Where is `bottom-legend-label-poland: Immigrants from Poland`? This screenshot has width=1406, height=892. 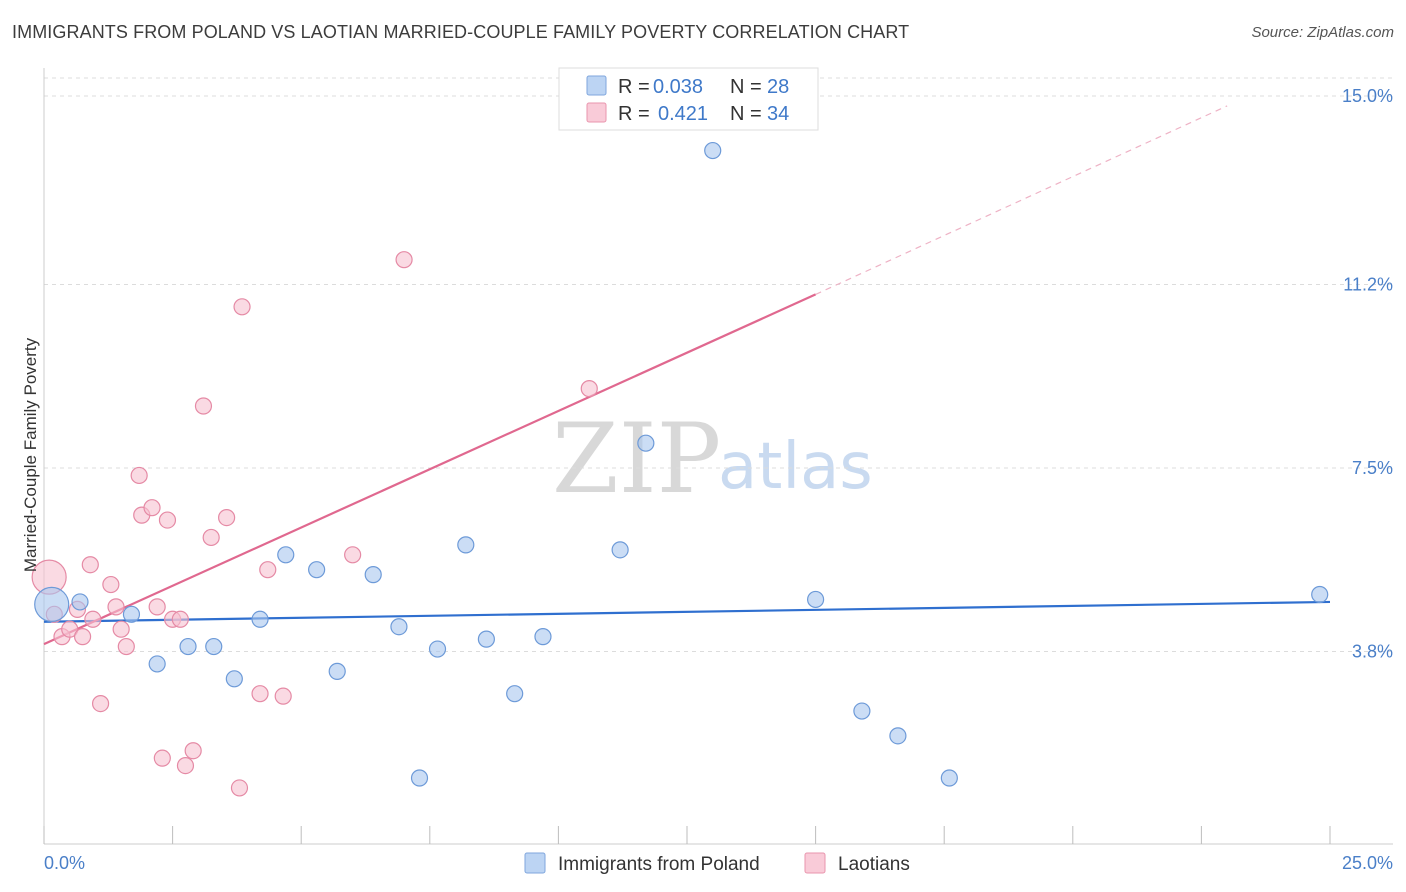
bottom-legend-label-poland: Immigrants from Poland is located at coordinates (659, 864).